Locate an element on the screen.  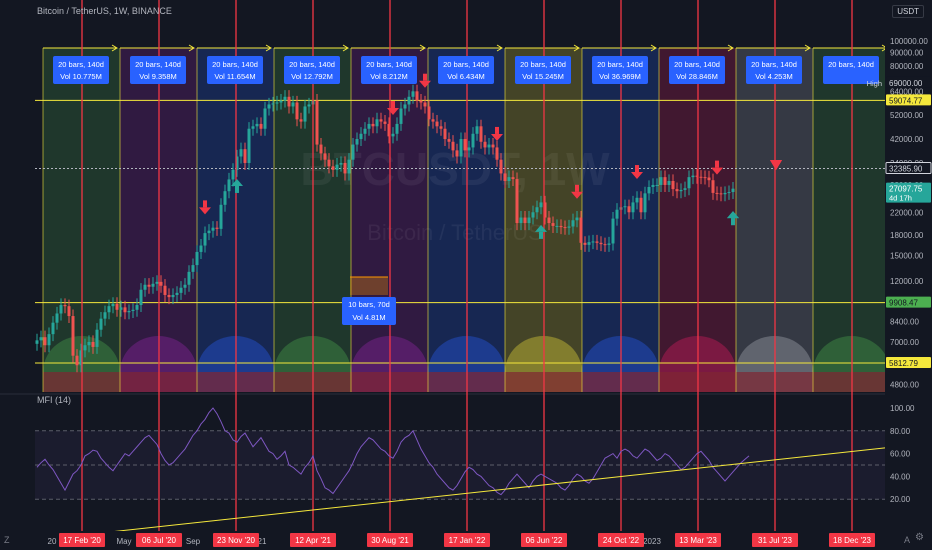
inner-range is located at coordinates (369, 286).